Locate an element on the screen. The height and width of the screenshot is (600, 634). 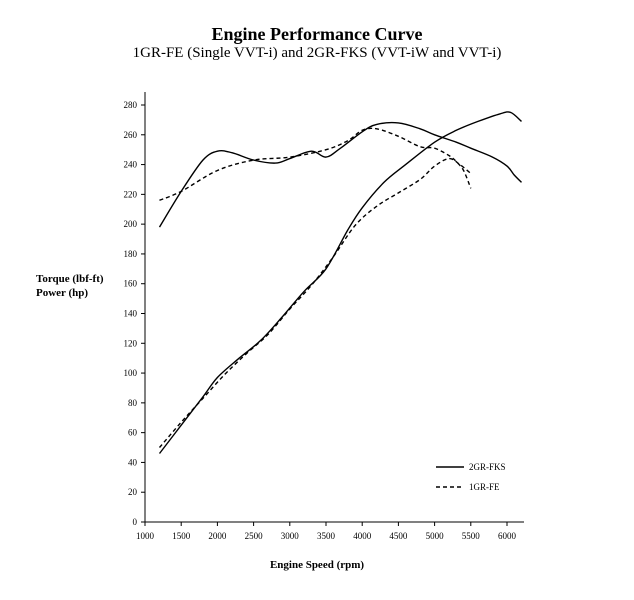
y-tick-label: 60 is located at coordinates (133, 433).